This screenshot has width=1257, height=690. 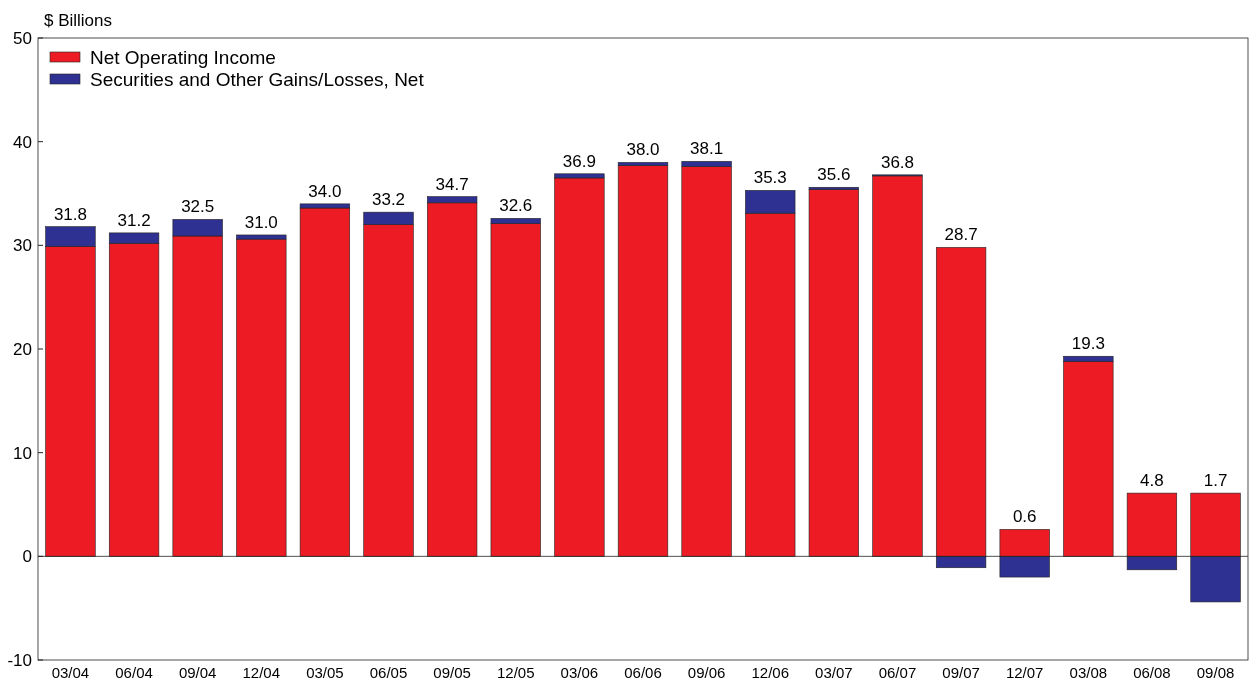 I want to click on x-tick-label: 09/05, so click(x=452, y=672).